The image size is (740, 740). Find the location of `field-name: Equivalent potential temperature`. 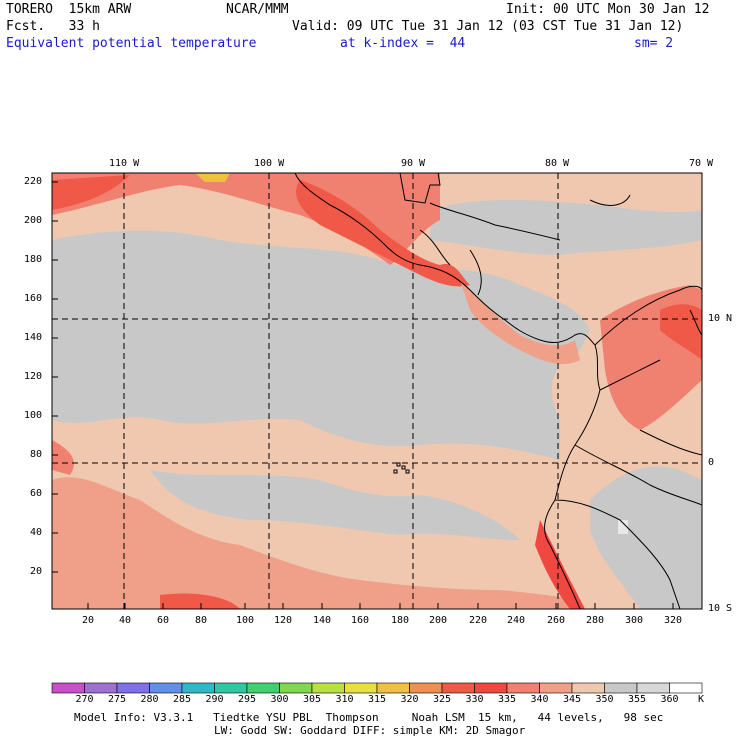

field-name: Equivalent potential temperature is located at coordinates (131, 43).